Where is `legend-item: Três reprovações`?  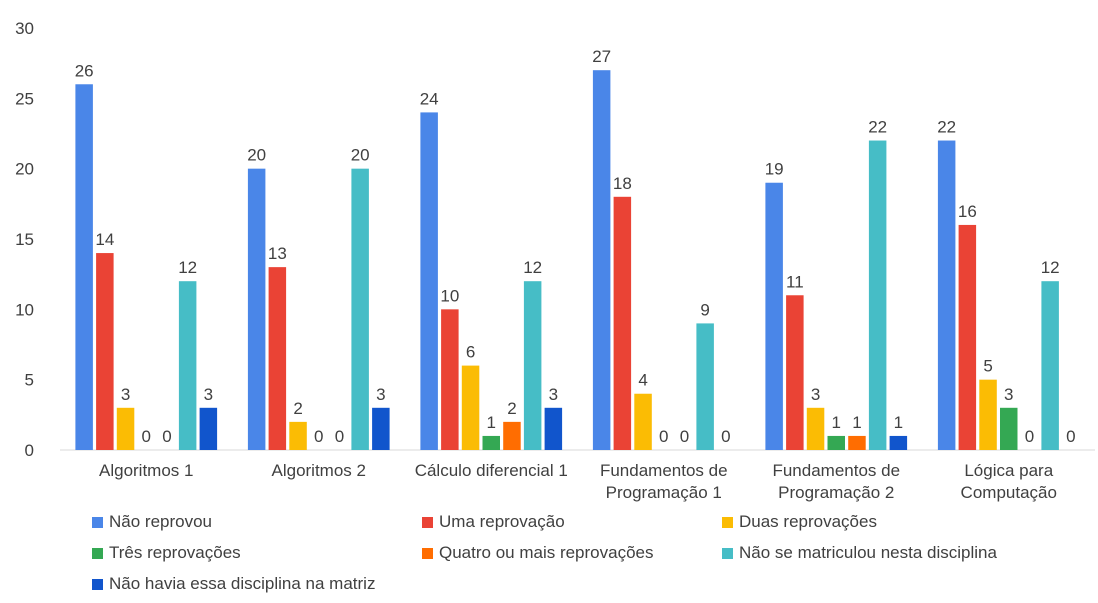
legend-item: Três reprovações is located at coordinates (166, 553).